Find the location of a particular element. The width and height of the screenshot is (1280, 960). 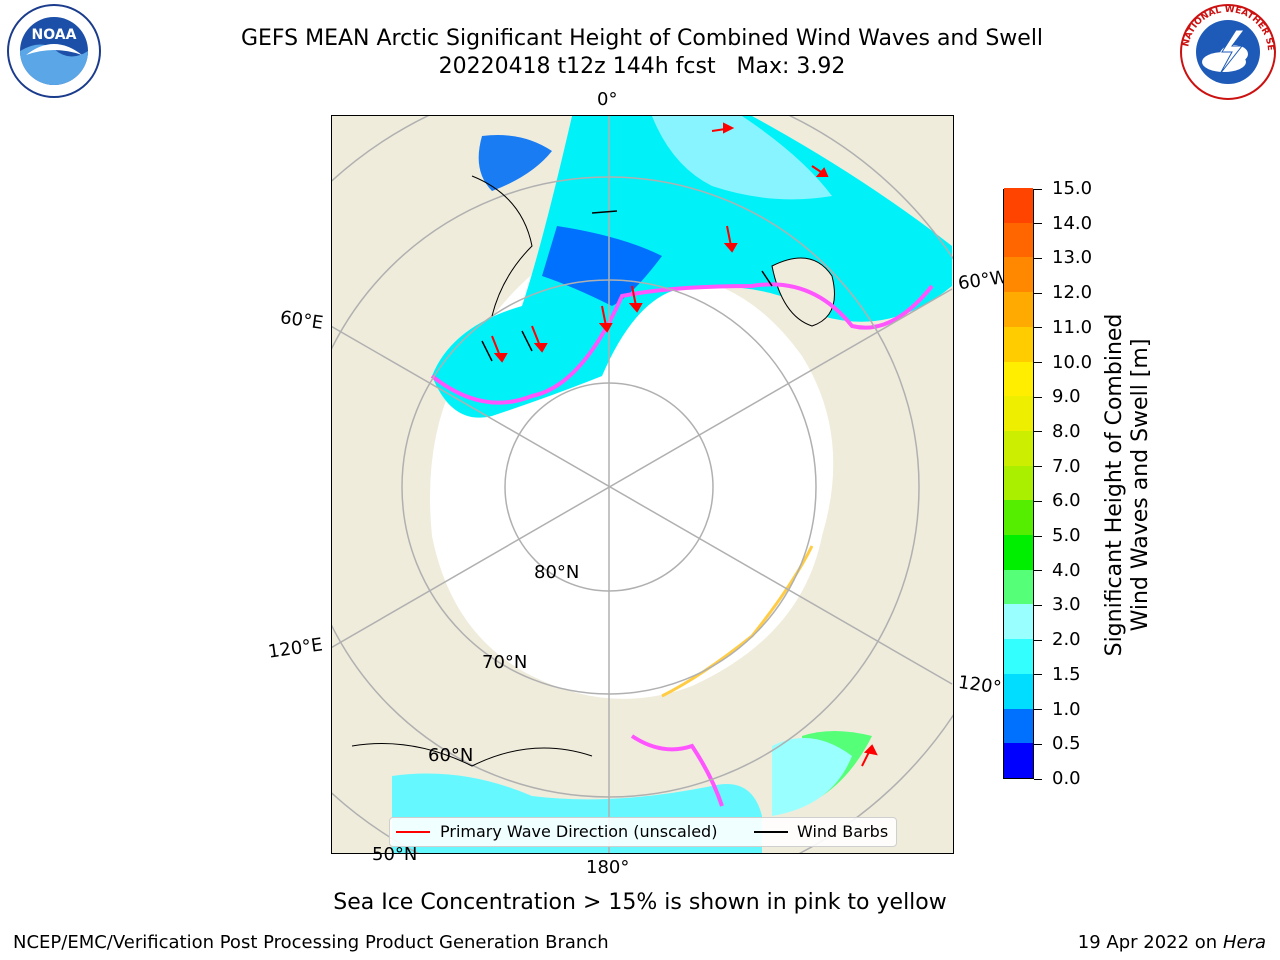

colorbar-tick-label: 10.0 is located at coordinates (1072, 362).